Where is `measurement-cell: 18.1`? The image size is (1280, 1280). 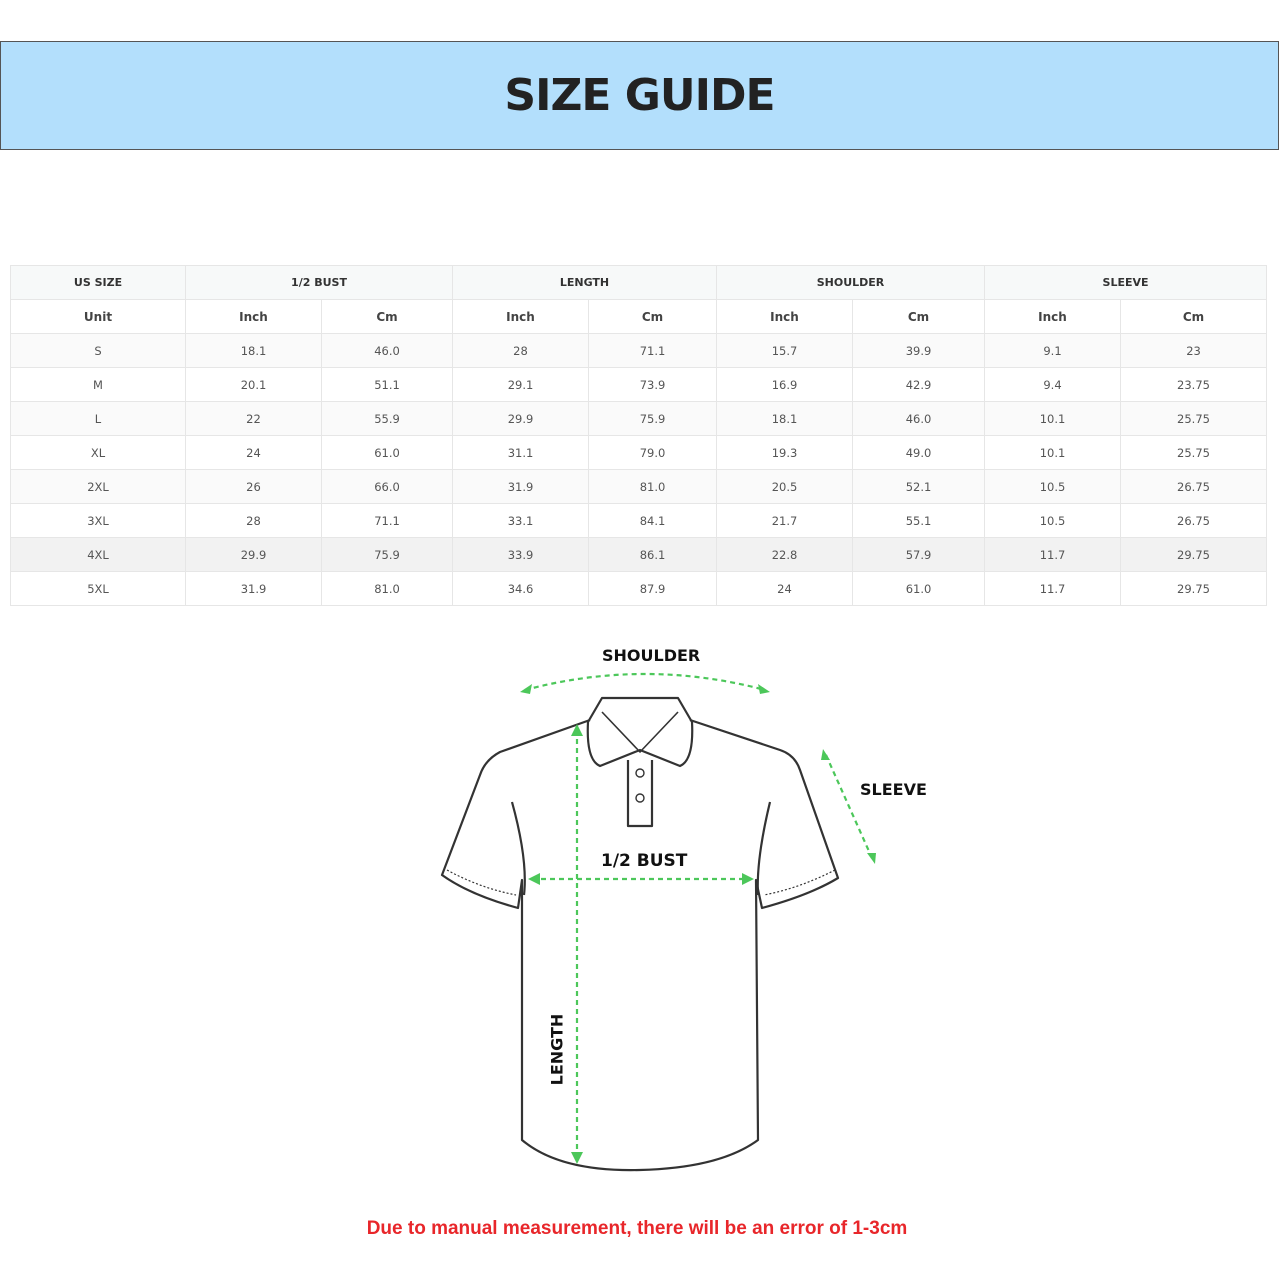 measurement-cell: 18.1 is located at coordinates (784, 418).